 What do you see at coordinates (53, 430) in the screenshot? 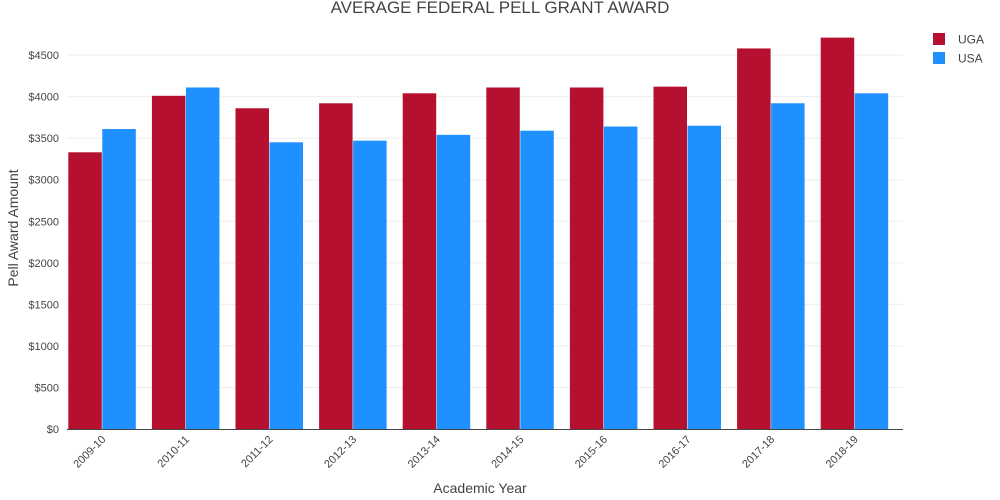
I see `y-tick-label: $0` at bounding box center [53, 430].